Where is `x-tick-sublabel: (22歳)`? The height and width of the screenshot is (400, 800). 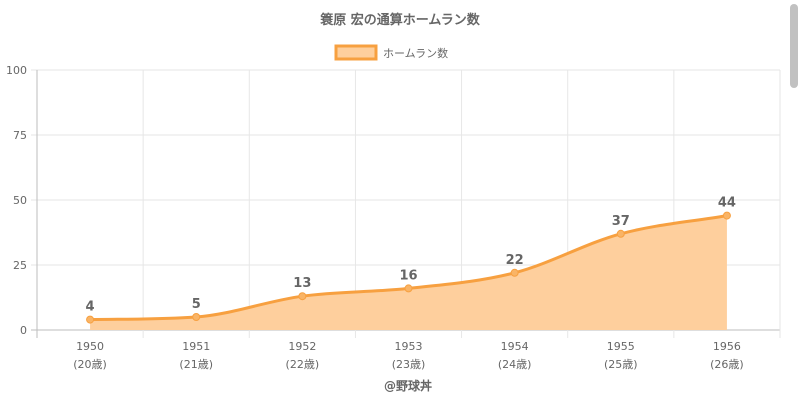 x-tick-sublabel: (22歳) is located at coordinates (303, 364).